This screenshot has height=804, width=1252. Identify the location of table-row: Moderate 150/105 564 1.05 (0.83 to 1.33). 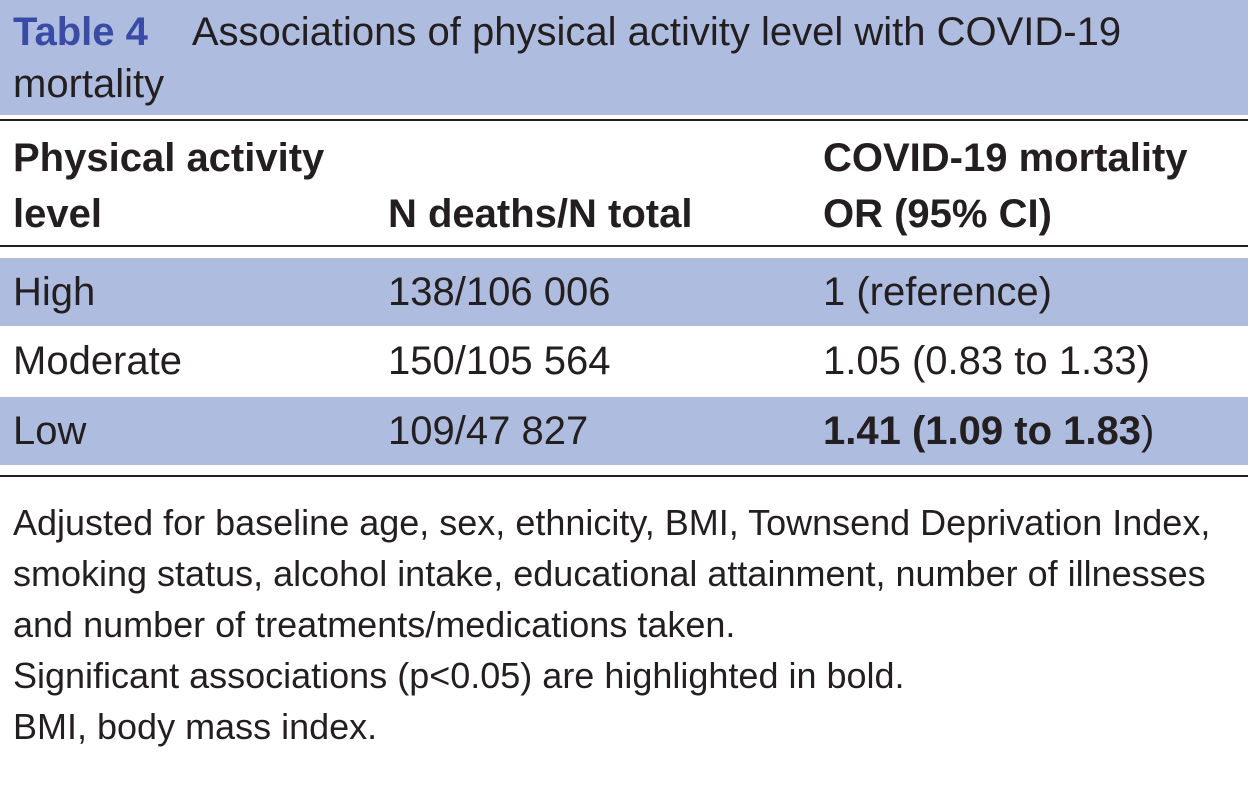
(624, 361).